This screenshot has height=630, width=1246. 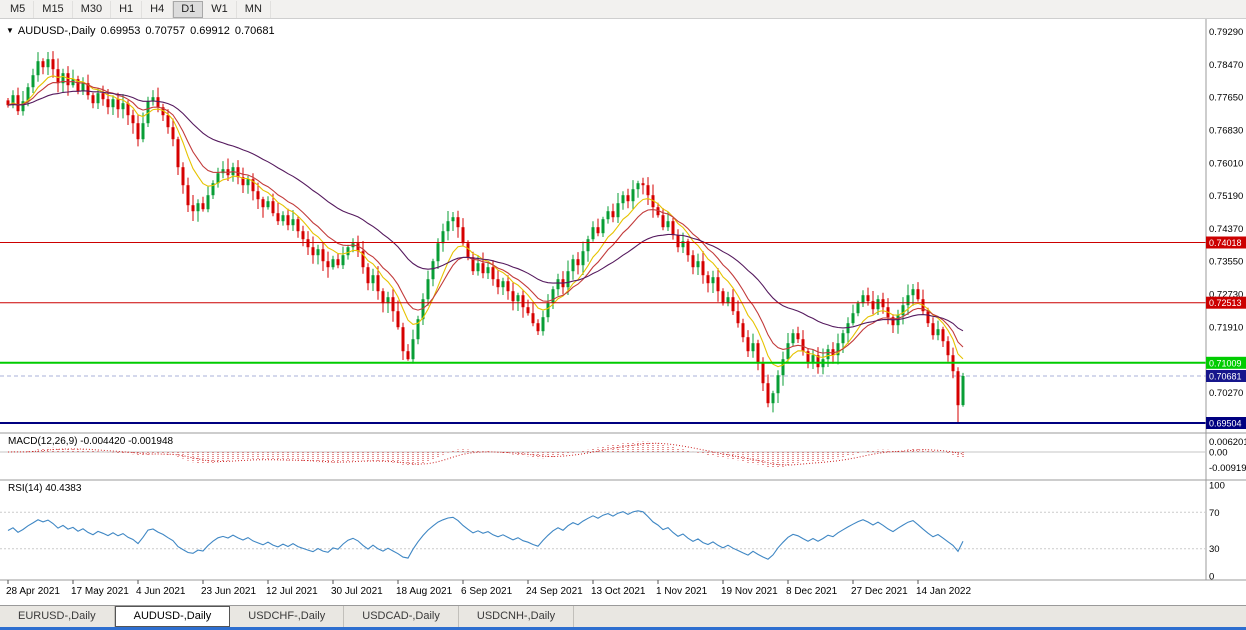 What do you see at coordinates (749, 591) in the screenshot?
I see `date-axis-label: 19 Nov 2021` at bounding box center [749, 591].